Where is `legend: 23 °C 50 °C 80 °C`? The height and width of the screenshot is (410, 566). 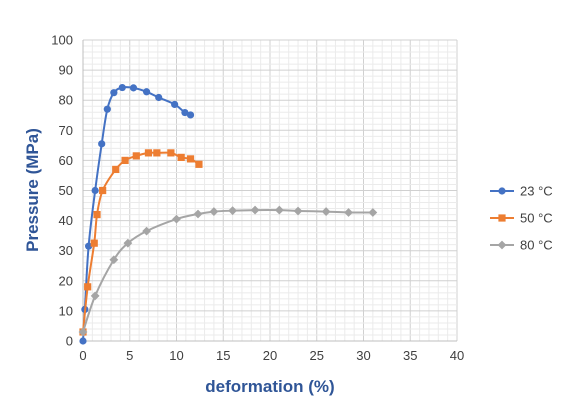
legend: 23 °C 50 °C 80 °C is located at coordinates (521, 218).